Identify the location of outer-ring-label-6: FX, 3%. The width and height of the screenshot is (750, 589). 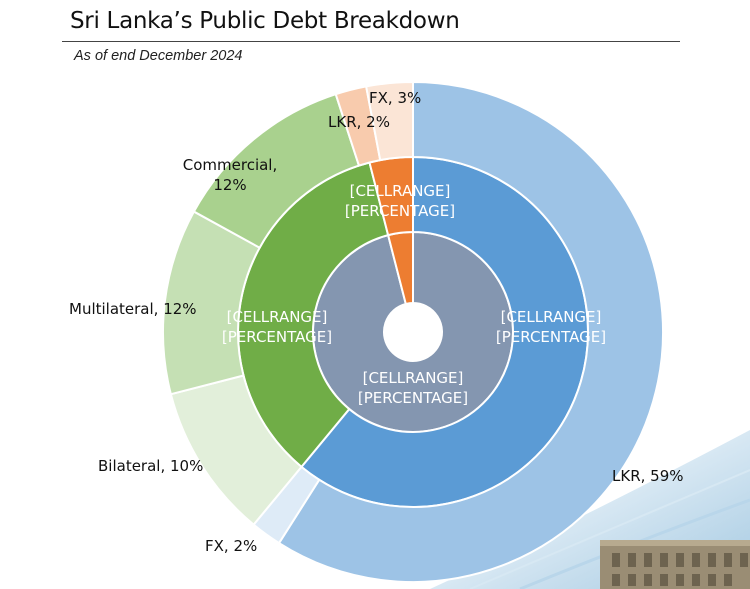
(395, 98).